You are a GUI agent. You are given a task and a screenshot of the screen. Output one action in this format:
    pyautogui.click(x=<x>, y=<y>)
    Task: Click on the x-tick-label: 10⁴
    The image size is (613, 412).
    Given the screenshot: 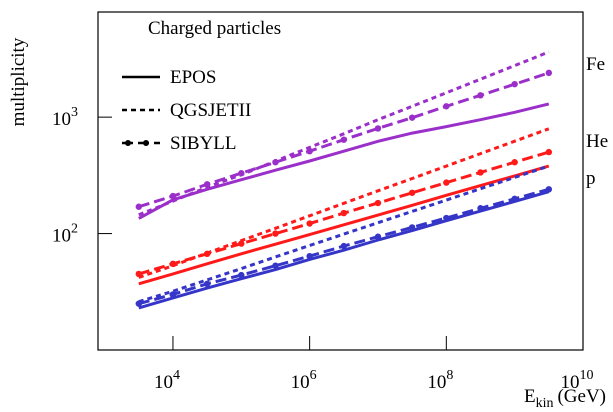 What is the action you would take?
    pyautogui.click(x=167, y=380)
    